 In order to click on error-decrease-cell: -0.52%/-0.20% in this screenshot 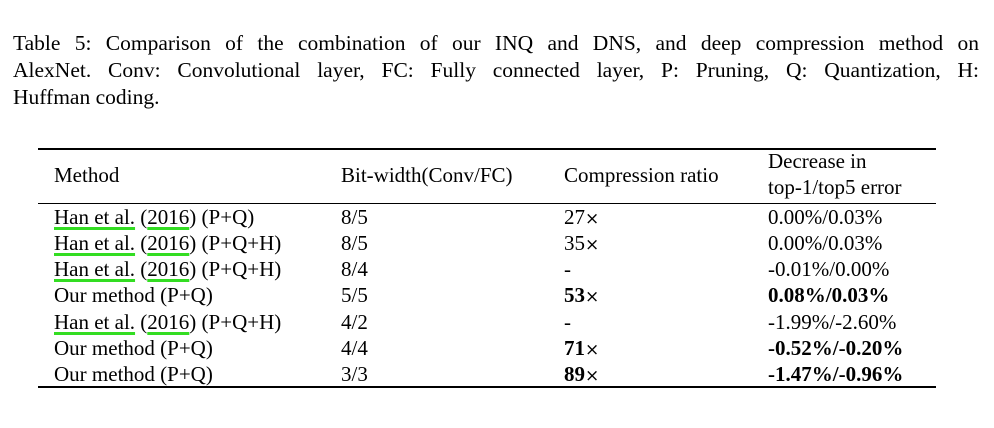, I will do `click(836, 348)`.